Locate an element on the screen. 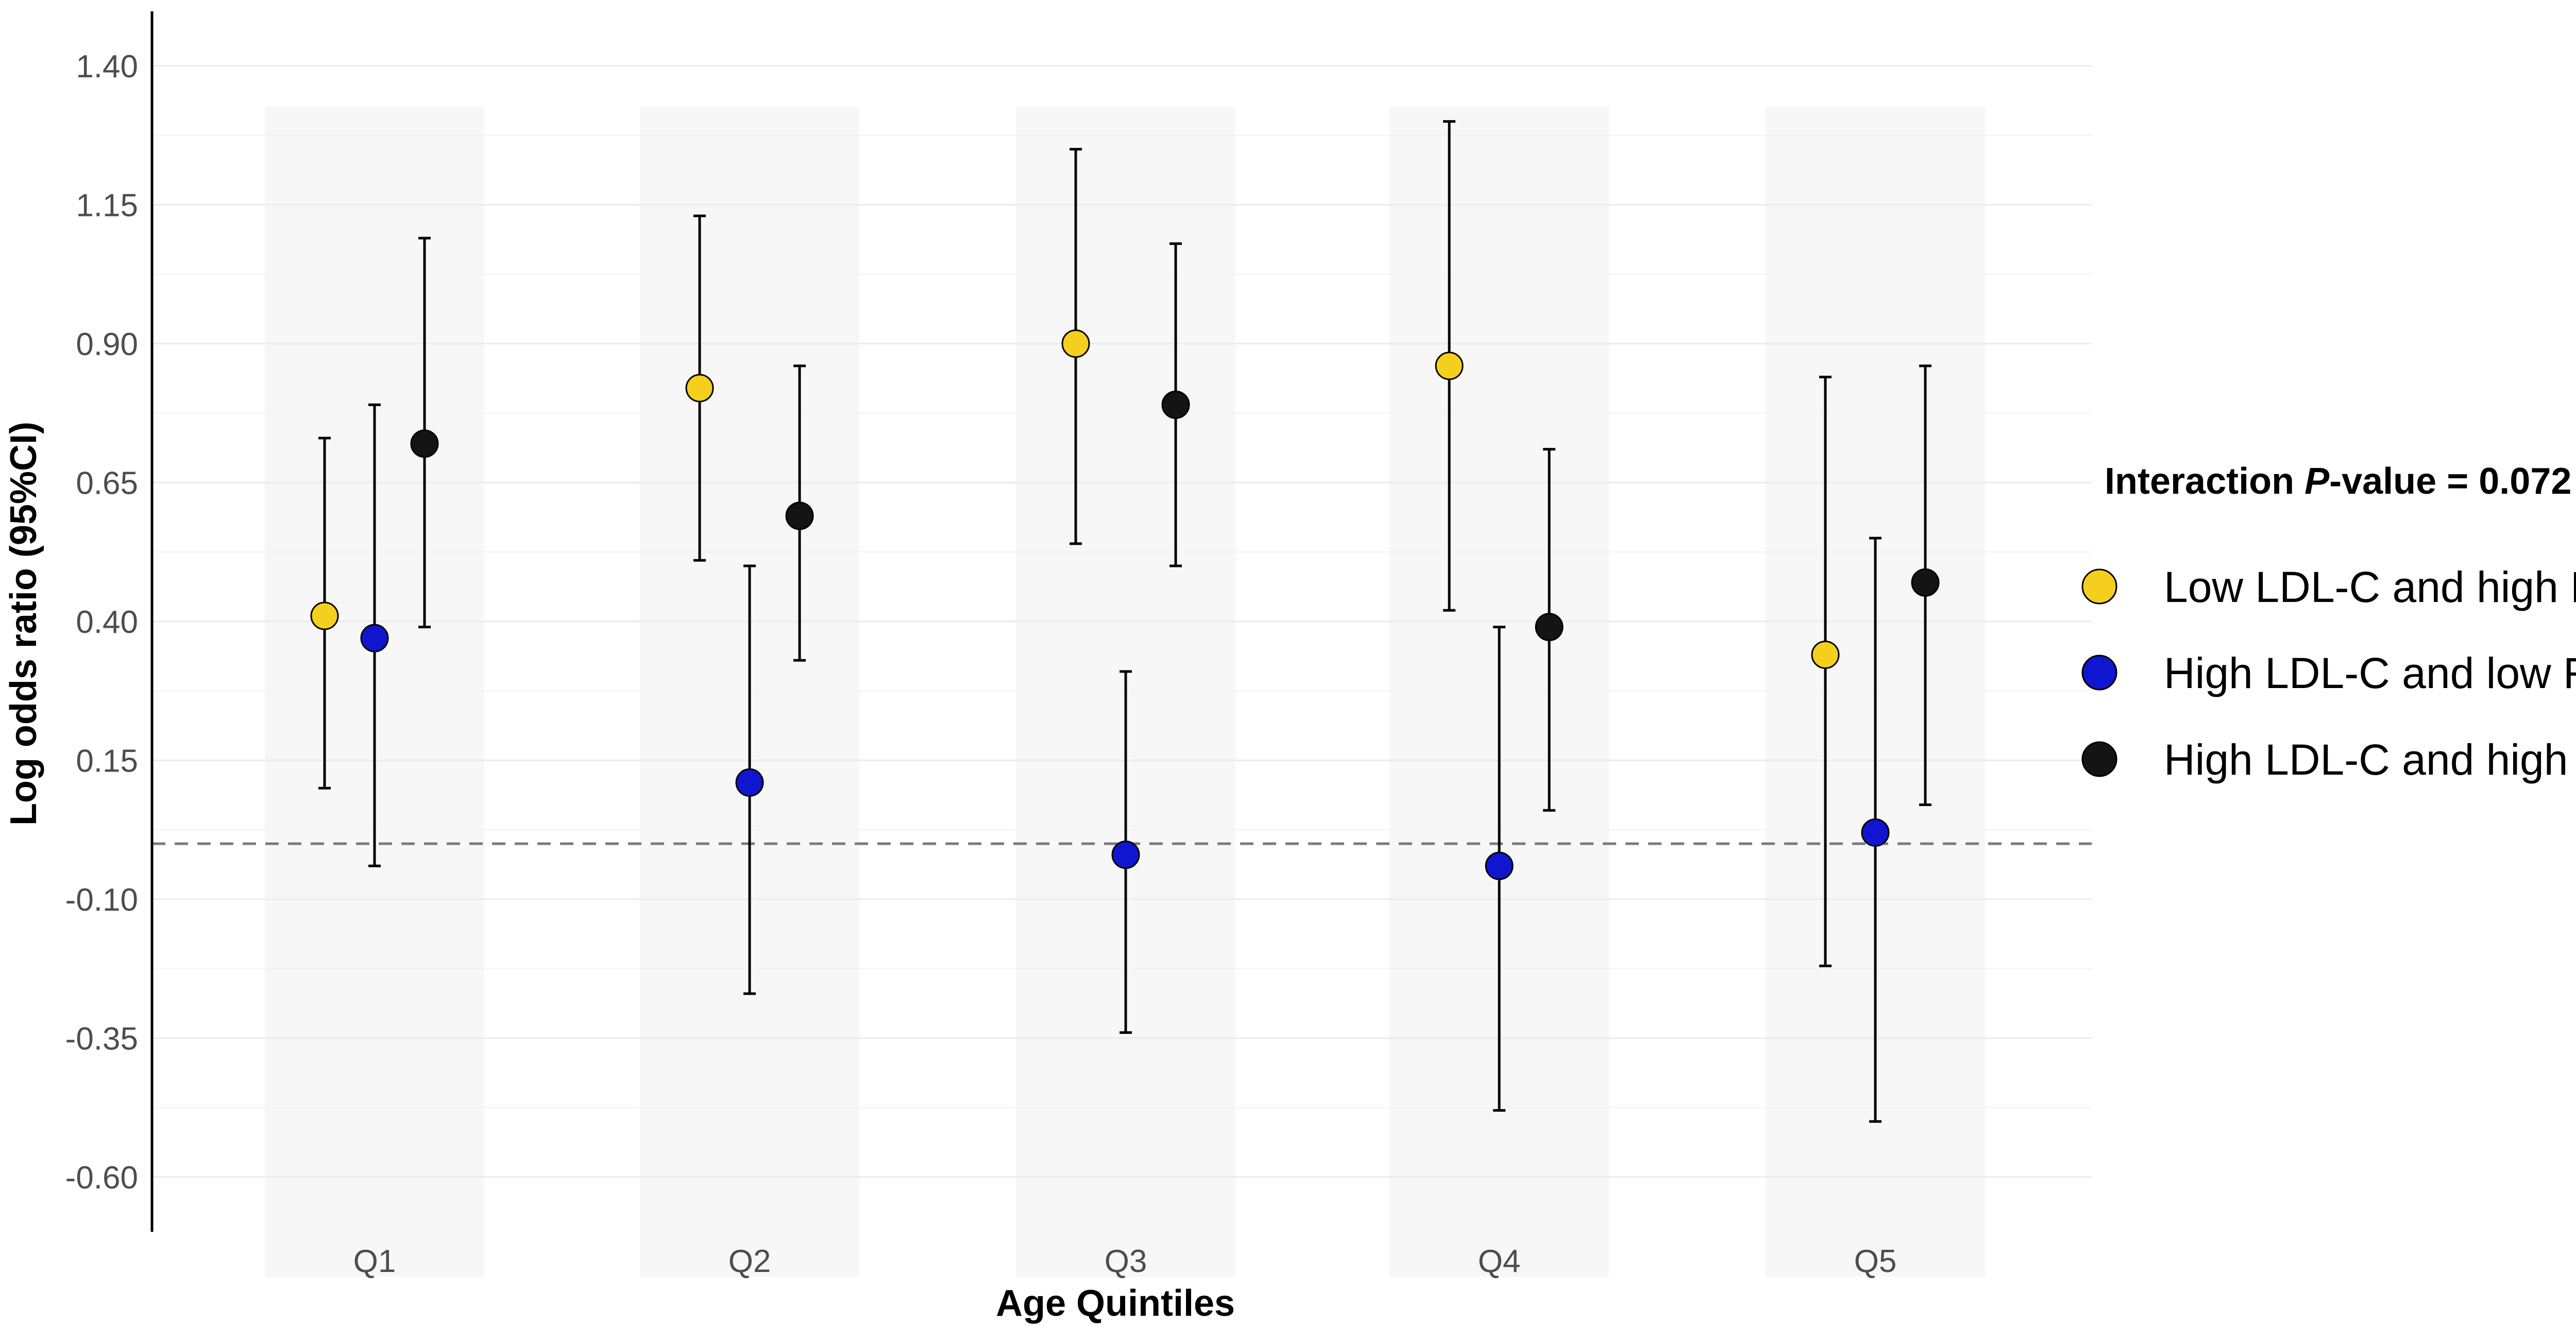  legend-title: Interaction P-value = 0.072 is located at coordinates (2338, 481).